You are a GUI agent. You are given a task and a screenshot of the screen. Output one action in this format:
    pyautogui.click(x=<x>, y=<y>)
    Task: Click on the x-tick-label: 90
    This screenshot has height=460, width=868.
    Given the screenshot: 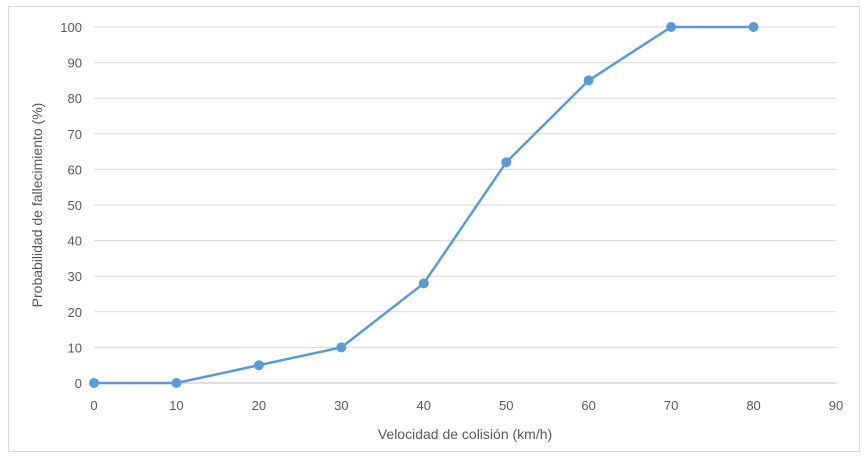 What is the action you would take?
    pyautogui.click(x=836, y=405)
    